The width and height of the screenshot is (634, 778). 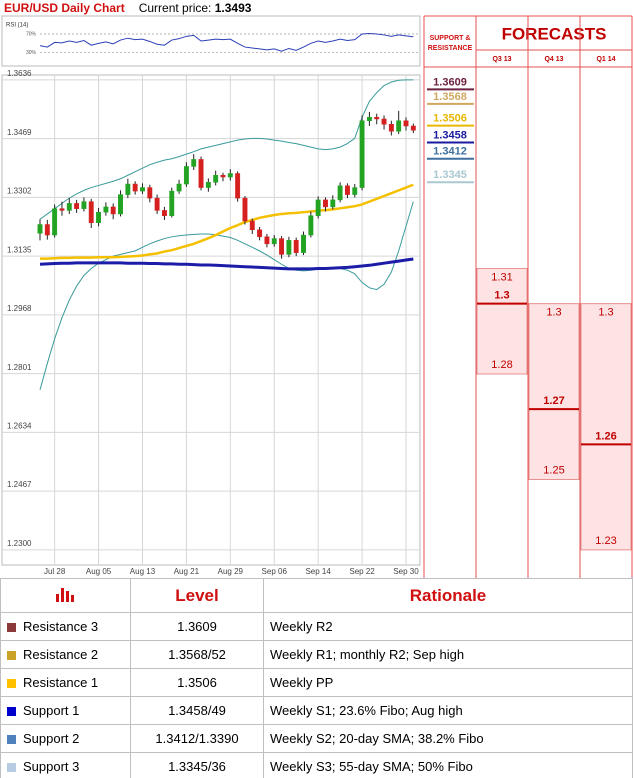 I want to click on column-header: Rationale, so click(x=448, y=595).